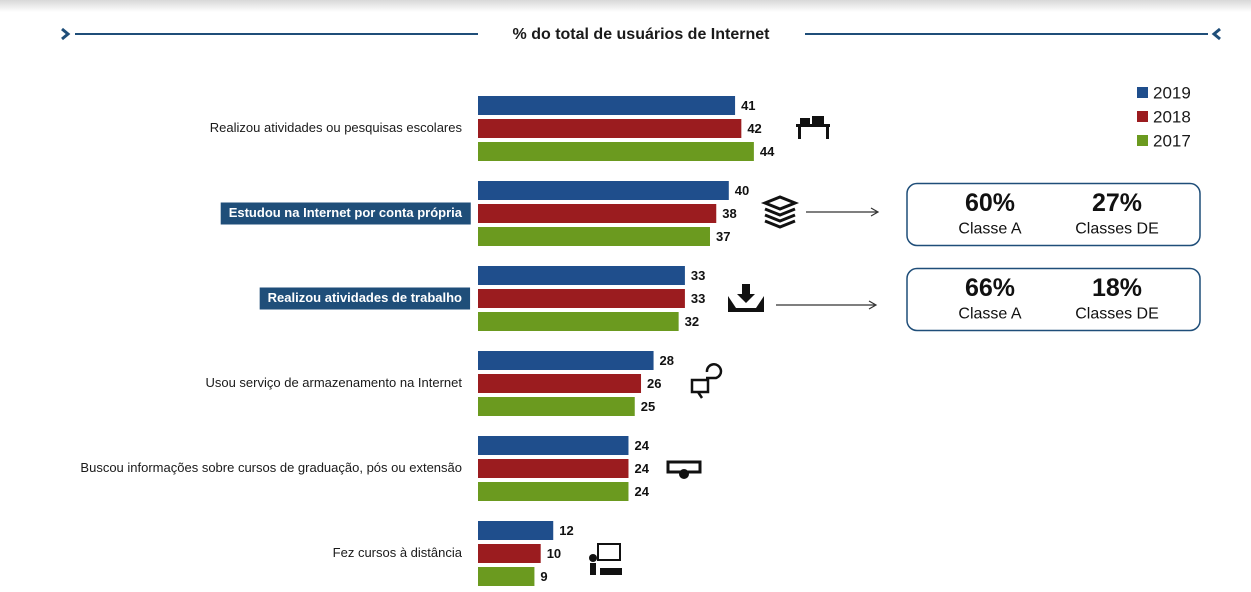  What do you see at coordinates (828, 258) in the screenshot?
I see `arrows` at bounding box center [828, 258].